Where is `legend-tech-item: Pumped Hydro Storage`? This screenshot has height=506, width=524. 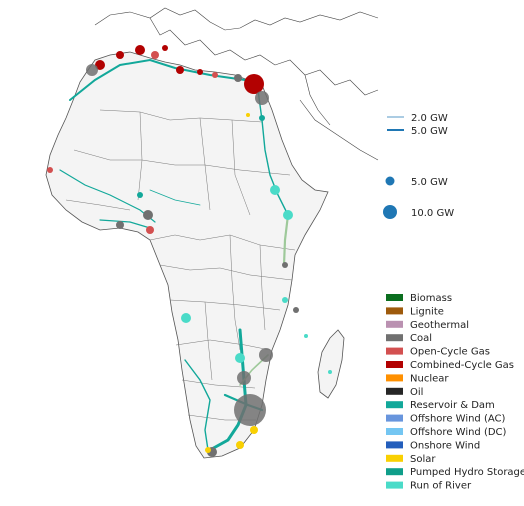 legend-tech-item: Pumped Hydro Storage is located at coordinates (455, 472).